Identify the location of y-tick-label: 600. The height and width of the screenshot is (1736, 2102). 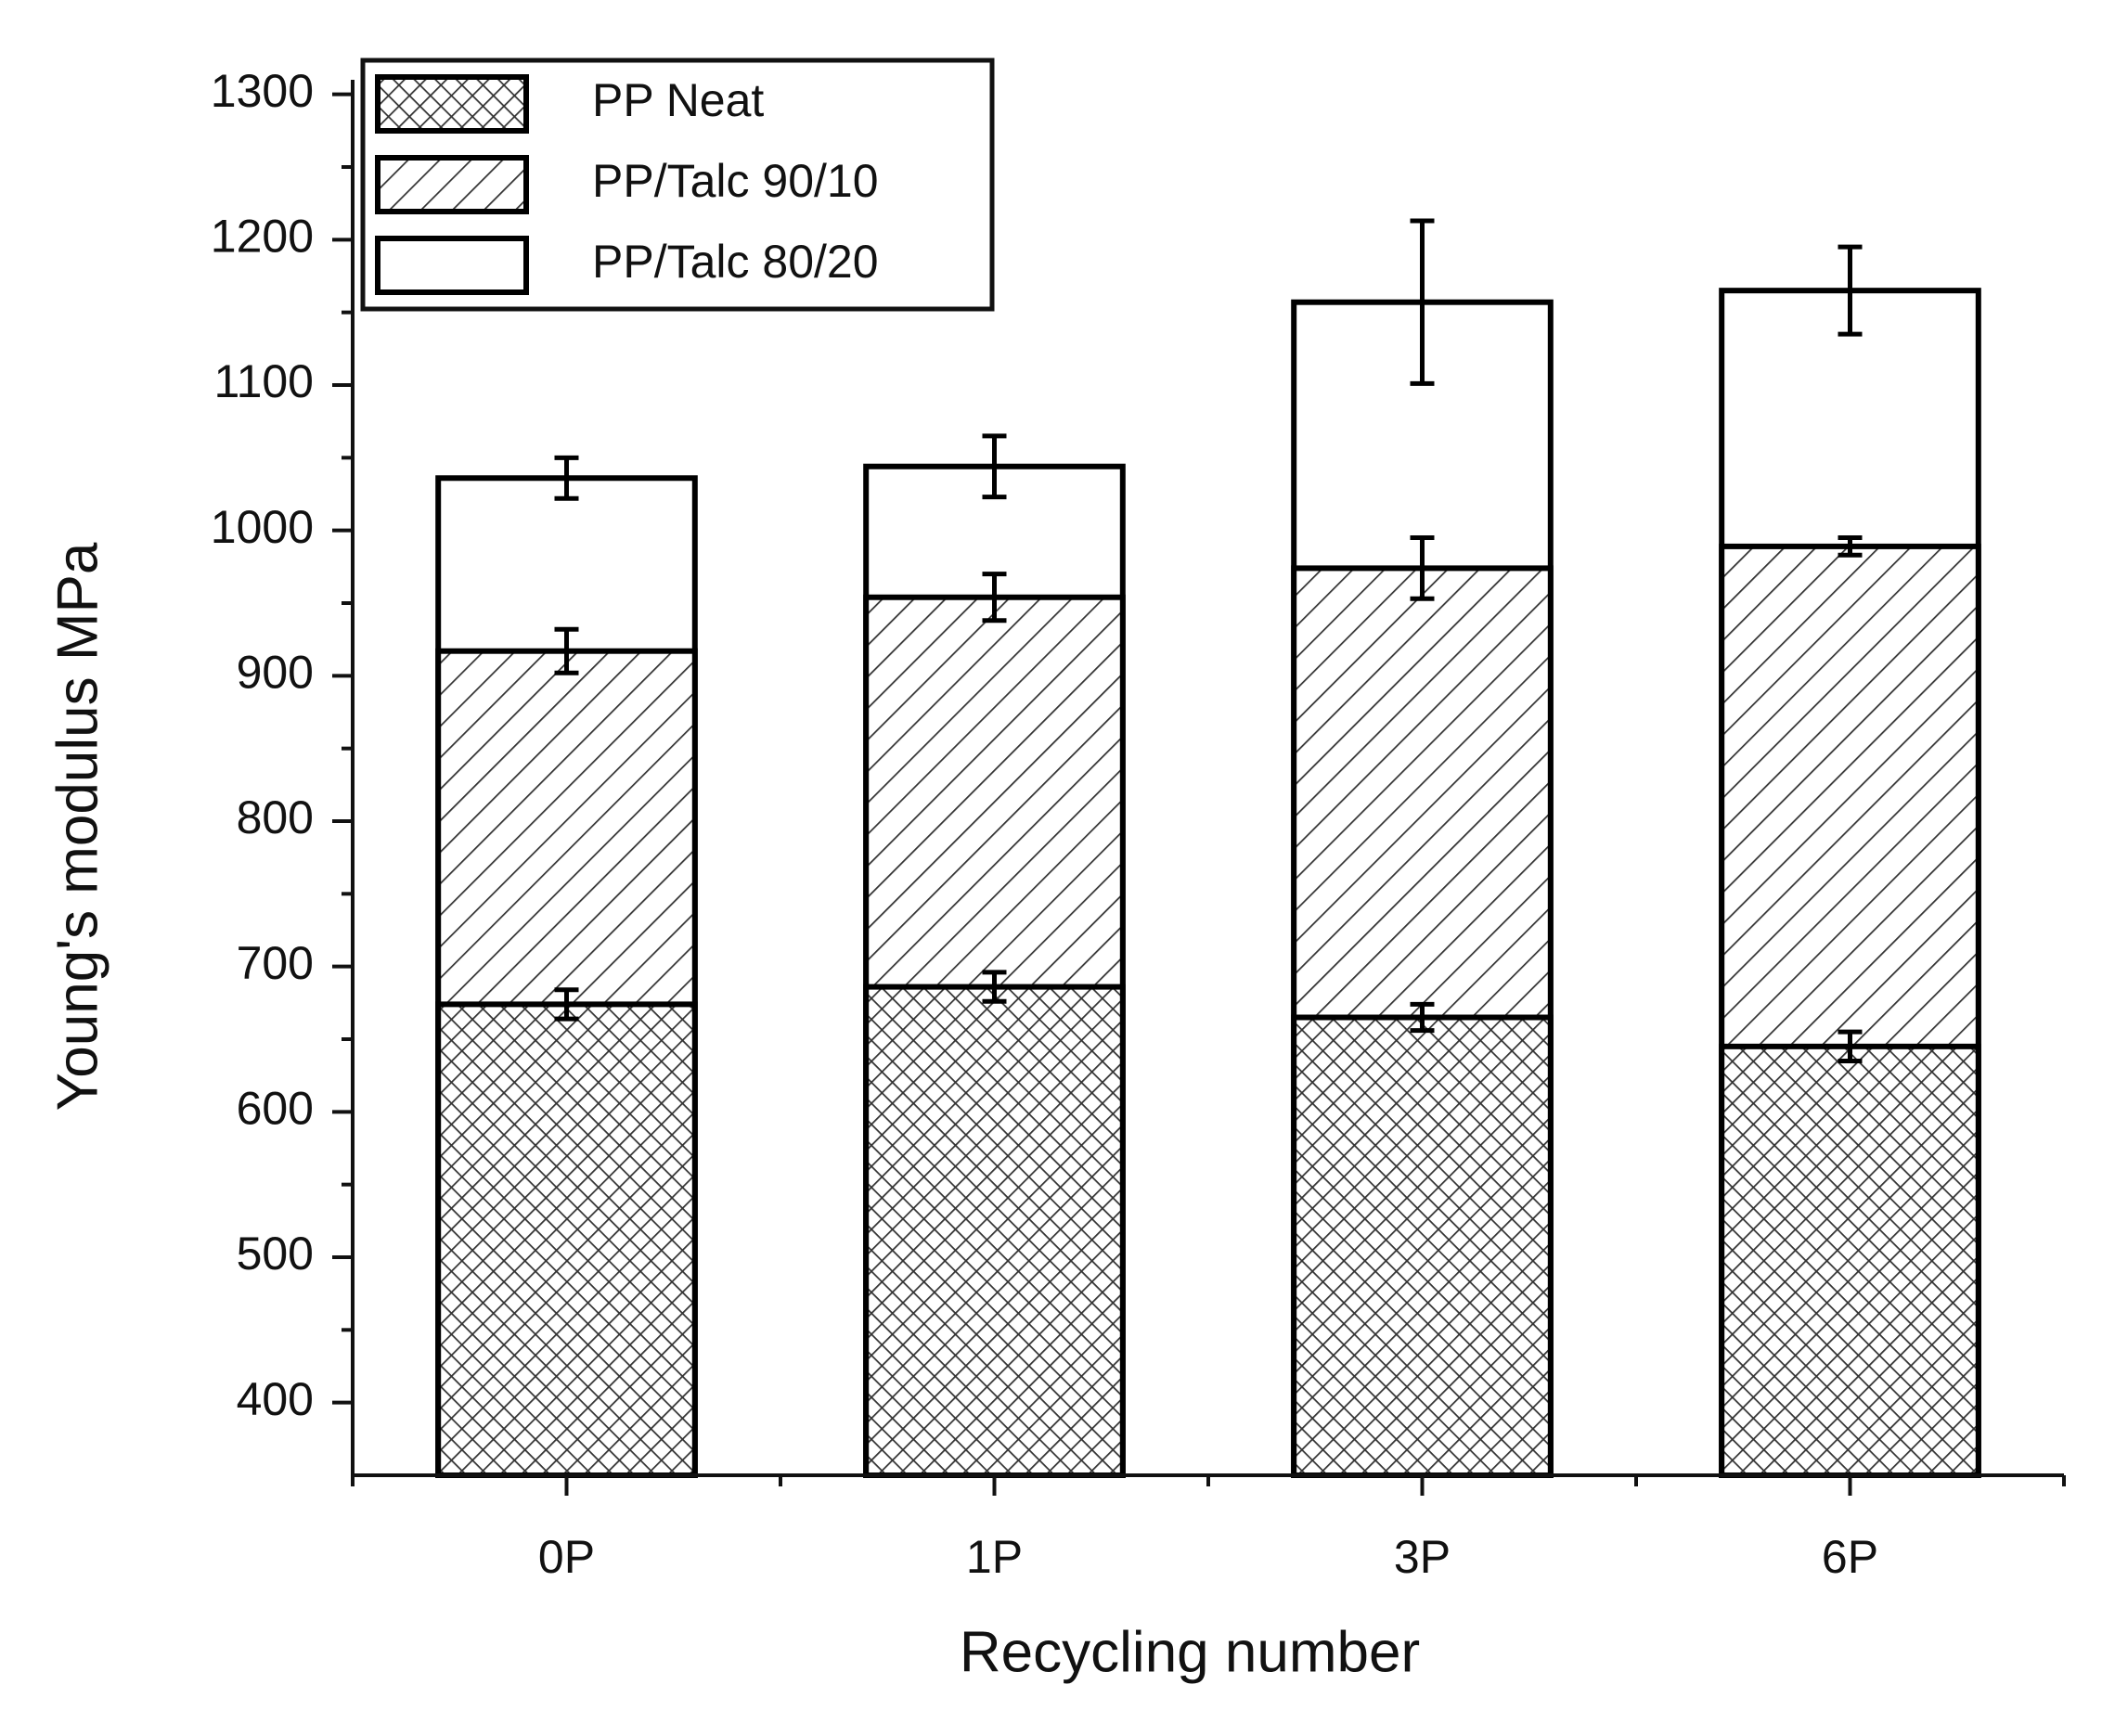
(275, 1109).